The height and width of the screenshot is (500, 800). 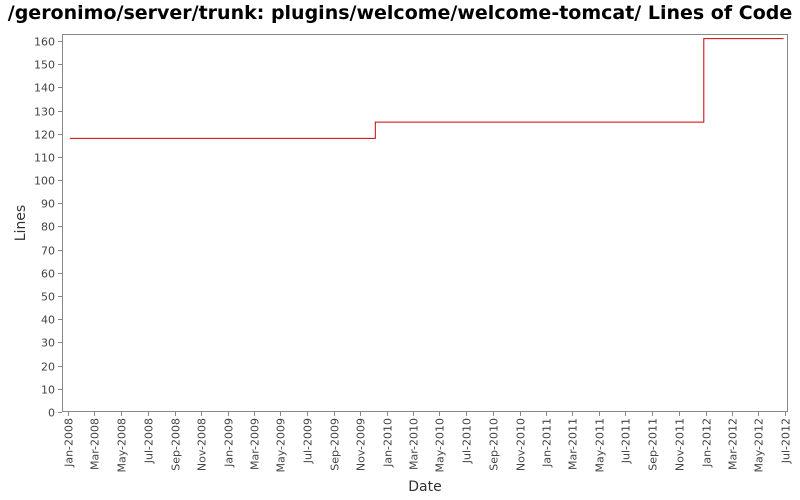 What do you see at coordinates (707, 443) in the screenshot?
I see `x-tick-label: Jan-2012` at bounding box center [707, 443].